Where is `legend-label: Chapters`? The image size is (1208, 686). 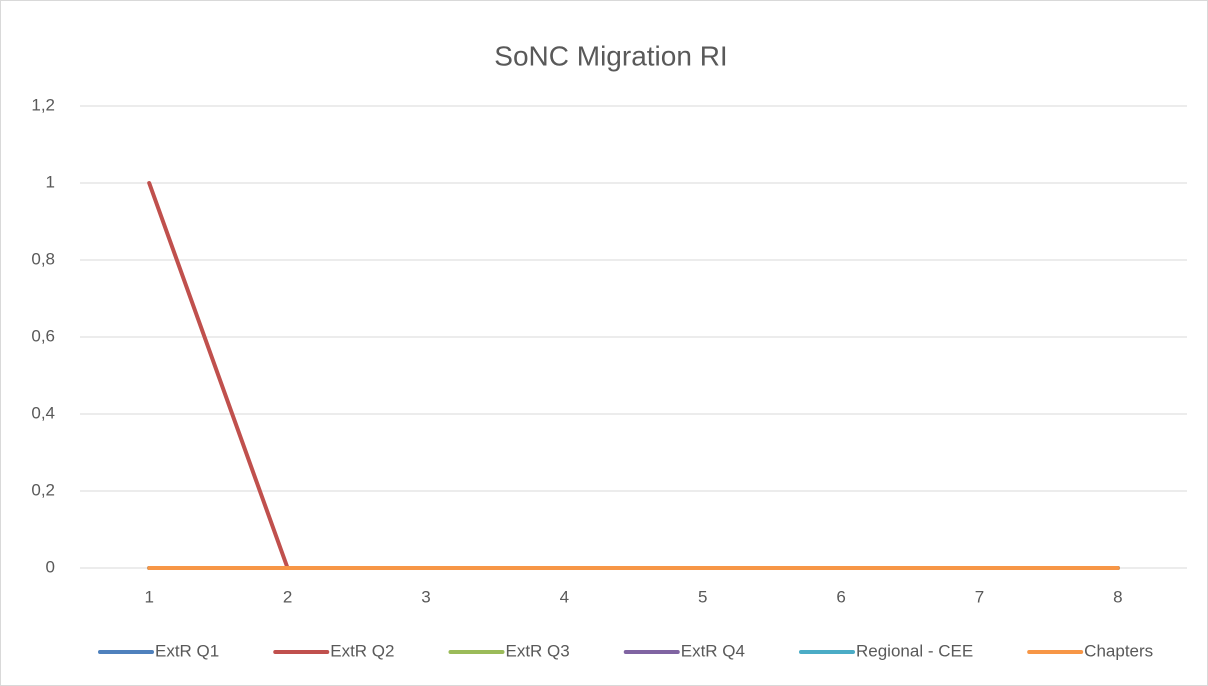
legend-label: Chapters is located at coordinates (1118, 650).